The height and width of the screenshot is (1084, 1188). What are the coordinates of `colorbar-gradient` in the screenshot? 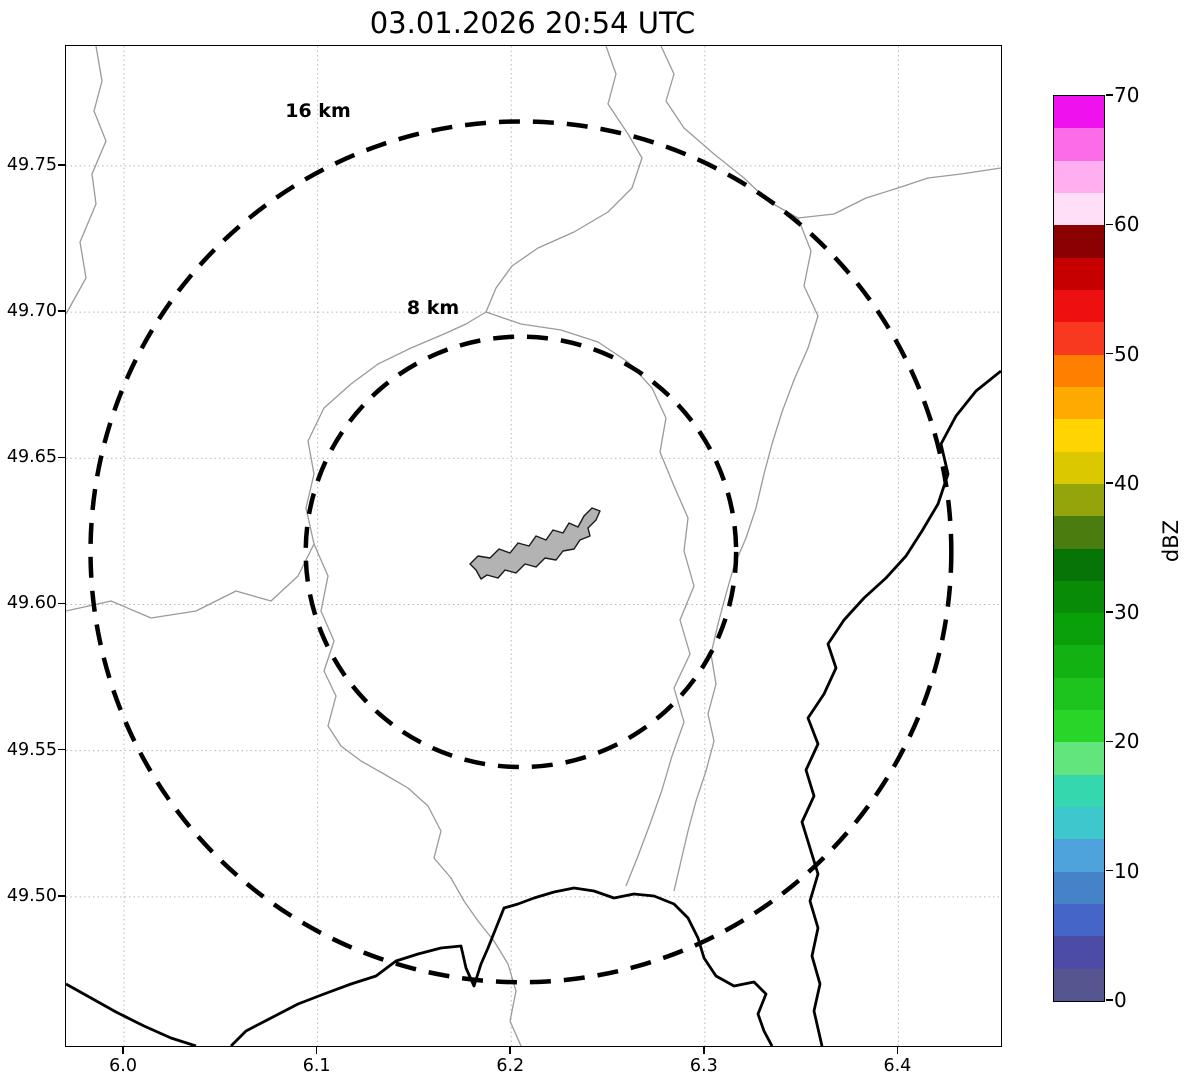 It's located at (1079, 548).